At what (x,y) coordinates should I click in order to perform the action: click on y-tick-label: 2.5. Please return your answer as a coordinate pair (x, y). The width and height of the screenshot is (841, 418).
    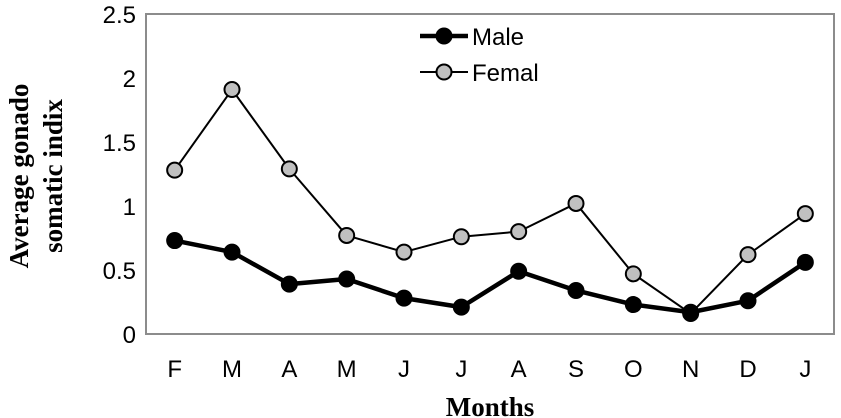
    Looking at the image, I should click on (119, 15).